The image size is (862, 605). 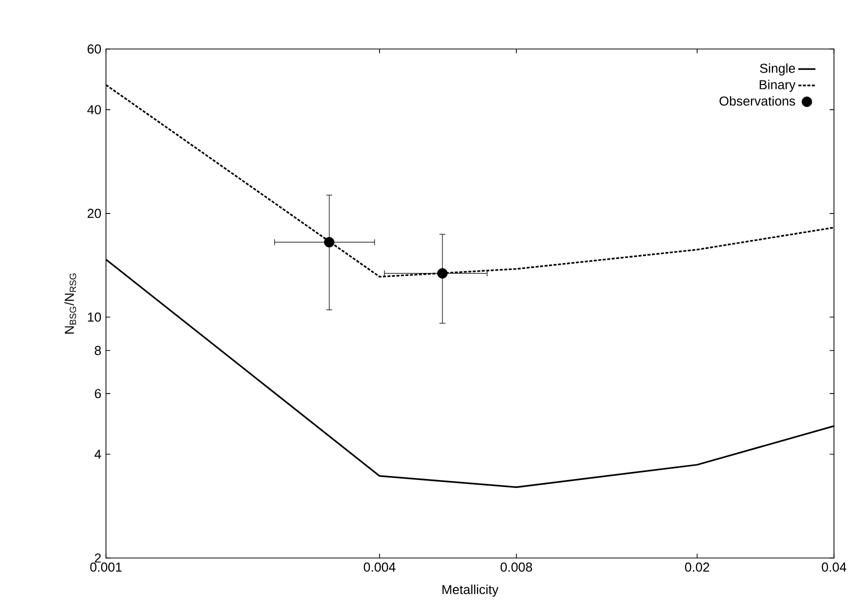 I want to click on y-tick-label: 10, so click(x=94, y=317).